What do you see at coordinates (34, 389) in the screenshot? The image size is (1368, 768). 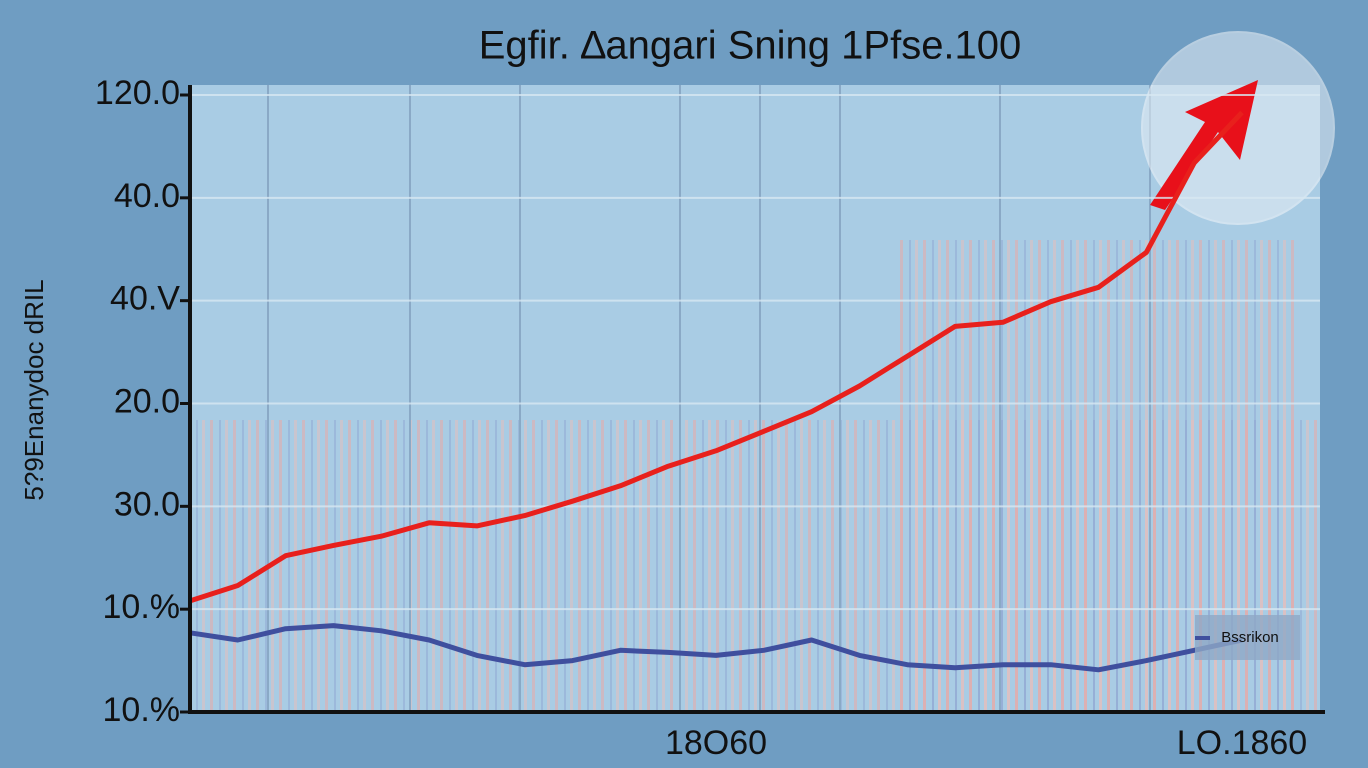 I see `y-axis-label: 5?9Enanydoc dRIL` at bounding box center [34, 389].